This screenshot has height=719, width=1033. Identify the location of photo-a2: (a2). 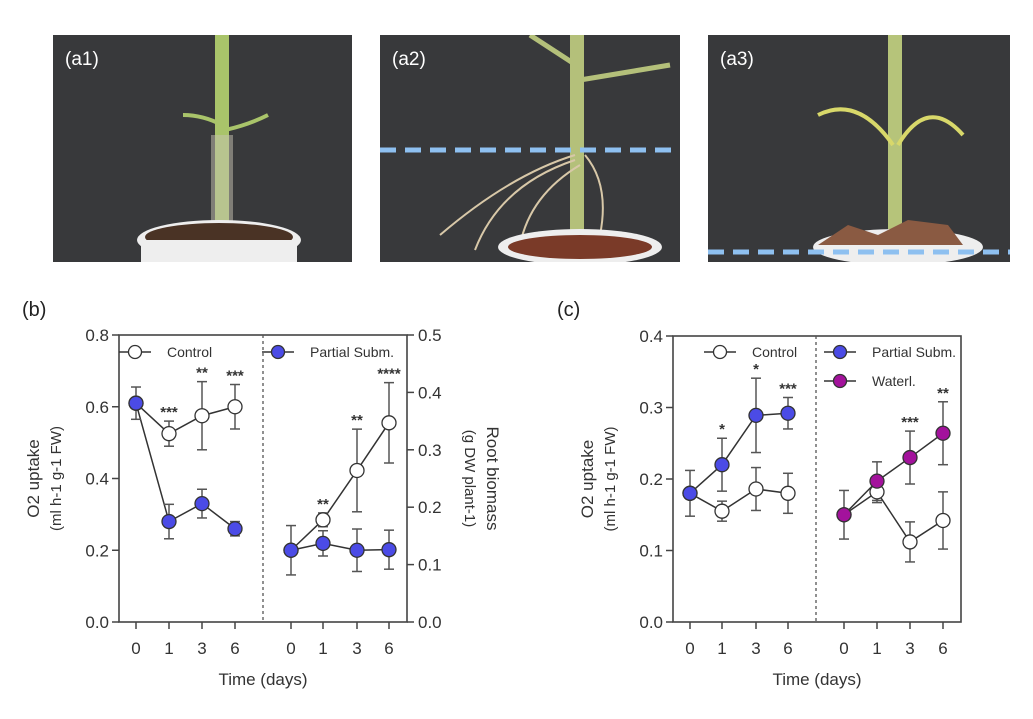
(530, 148).